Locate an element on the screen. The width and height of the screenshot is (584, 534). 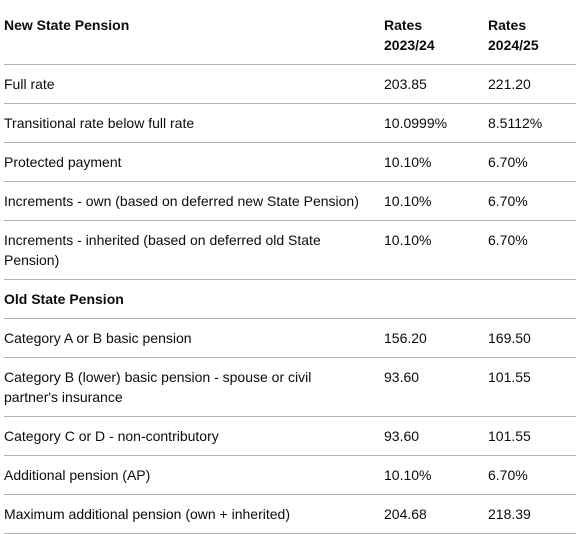
rate-2023-24: 10.0999% is located at coordinates (436, 123).